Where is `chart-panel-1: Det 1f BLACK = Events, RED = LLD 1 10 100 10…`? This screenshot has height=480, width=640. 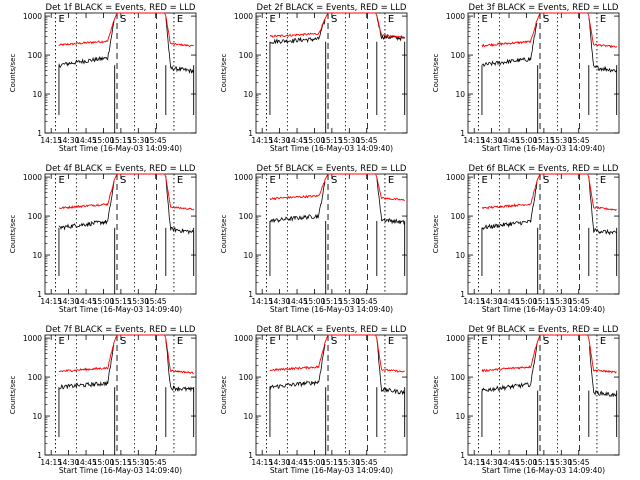
chart-panel-1: Det 1f BLACK = Events, RED = LLD 1 10 100 10… is located at coordinates (103, 78).